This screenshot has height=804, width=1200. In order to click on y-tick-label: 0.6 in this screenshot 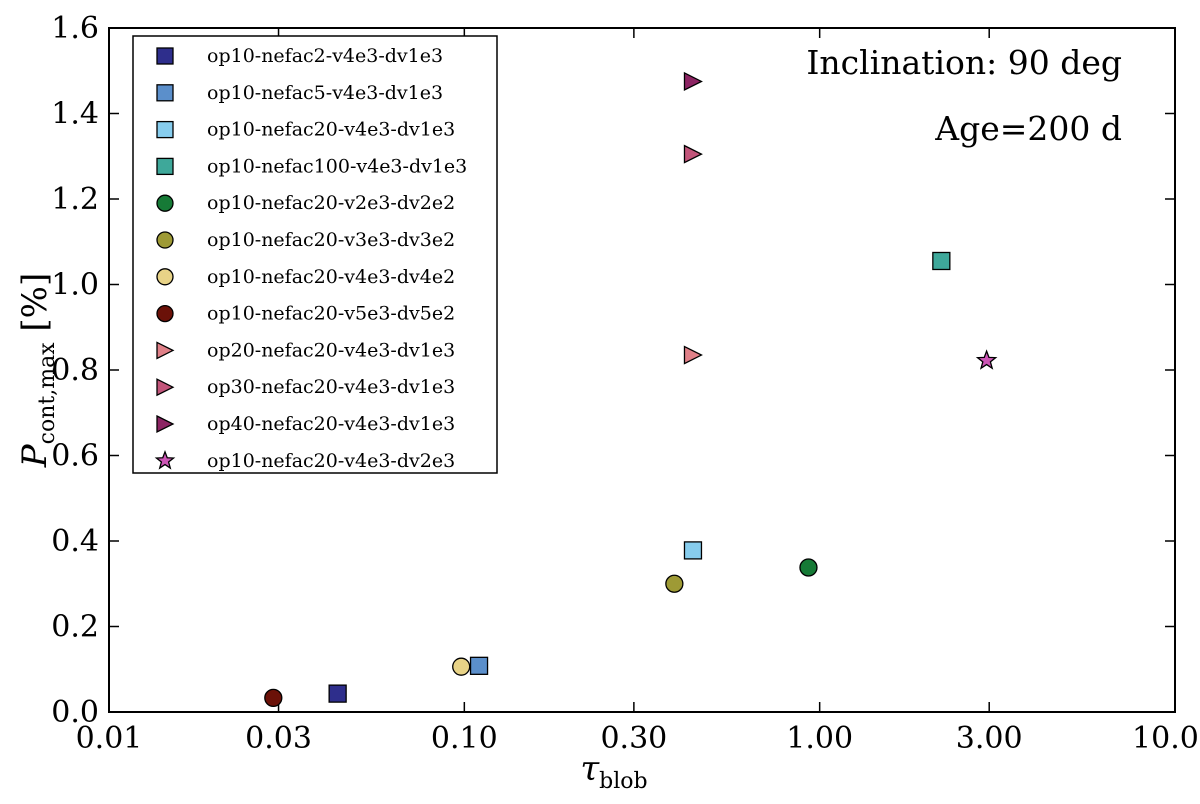, I will do `click(75, 456)`.